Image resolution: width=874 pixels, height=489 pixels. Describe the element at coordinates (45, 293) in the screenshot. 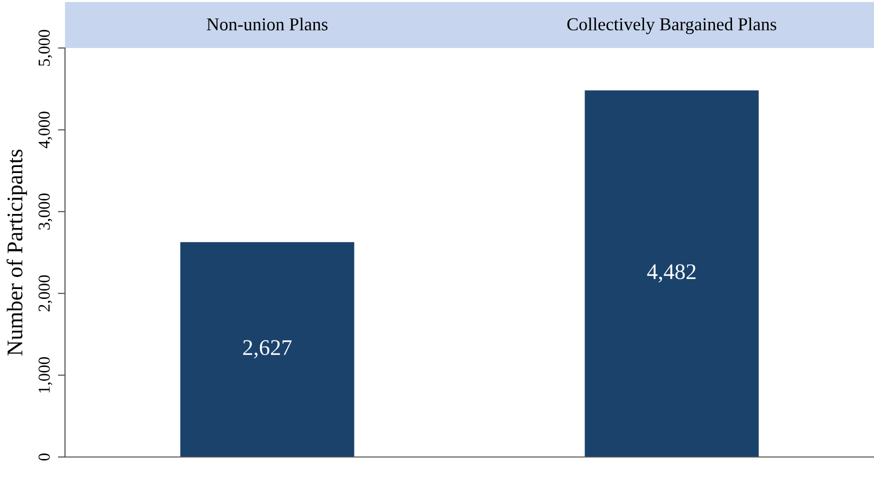

I see `y-tick-label: 2,000` at that location.